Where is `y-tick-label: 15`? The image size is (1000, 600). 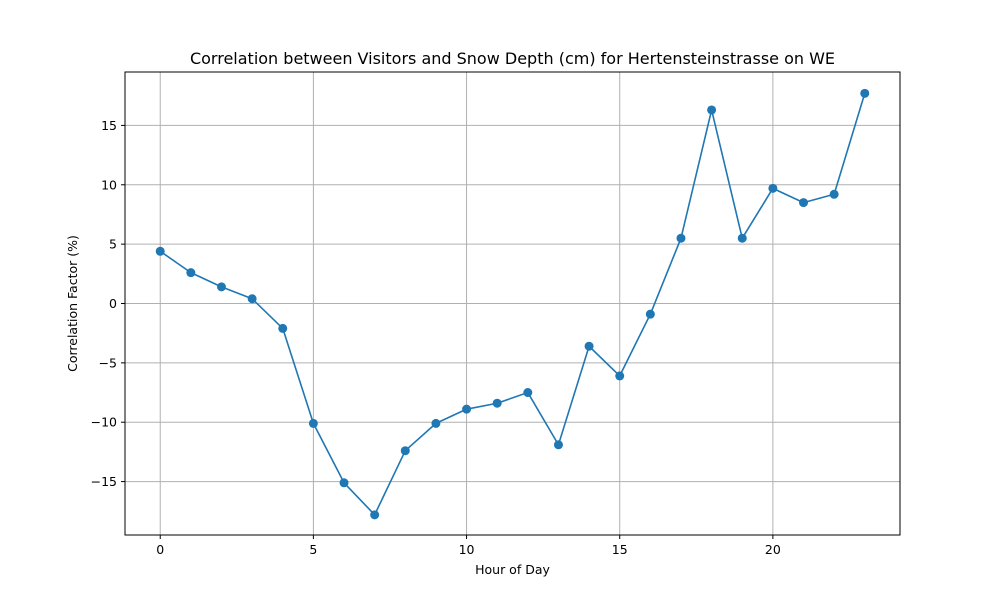
y-tick-label: 15 is located at coordinates (109, 125).